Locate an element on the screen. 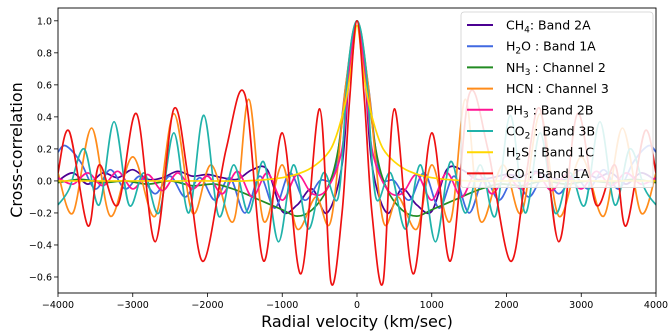 The width and height of the screenshot is (668, 331). y-tick-label: 1.0 is located at coordinates (44, 21).